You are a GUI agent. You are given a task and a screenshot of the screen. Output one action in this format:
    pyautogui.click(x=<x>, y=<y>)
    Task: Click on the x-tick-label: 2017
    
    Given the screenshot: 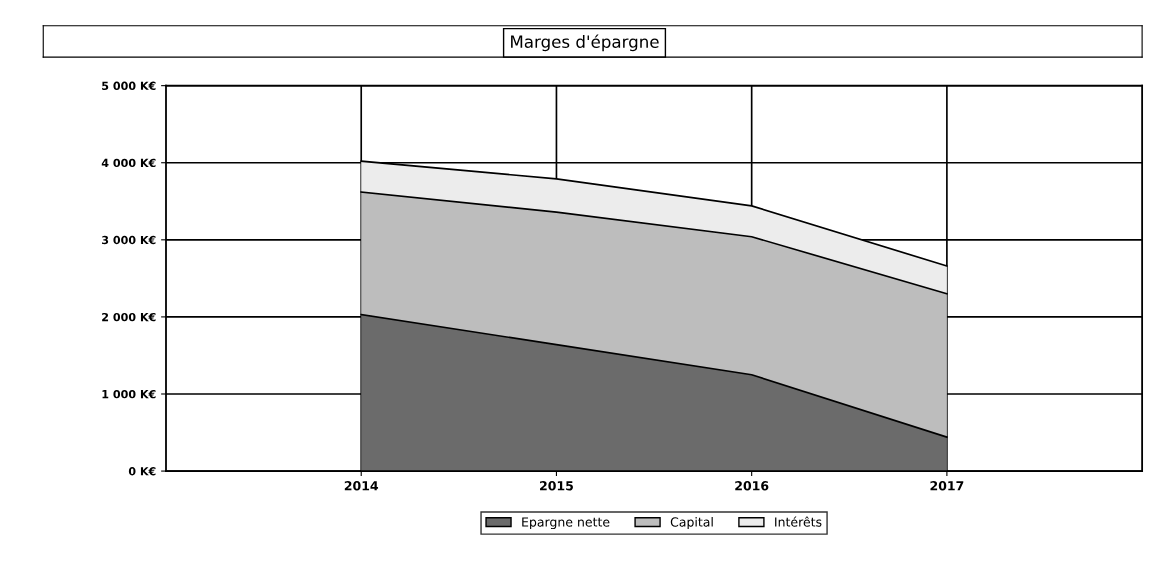 What is the action you would take?
    pyautogui.click(x=947, y=486)
    